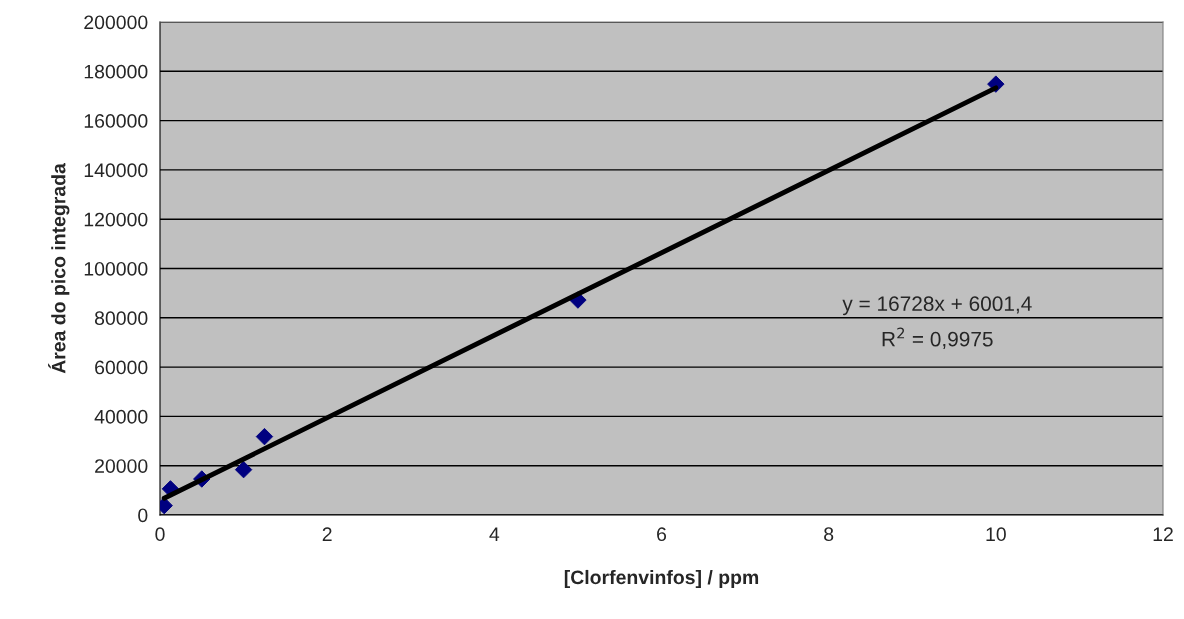 The image size is (1184, 619). Describe the element at coordinates (116, 121) in the screenshot. I see `y-tick-label: 160000` at that location.